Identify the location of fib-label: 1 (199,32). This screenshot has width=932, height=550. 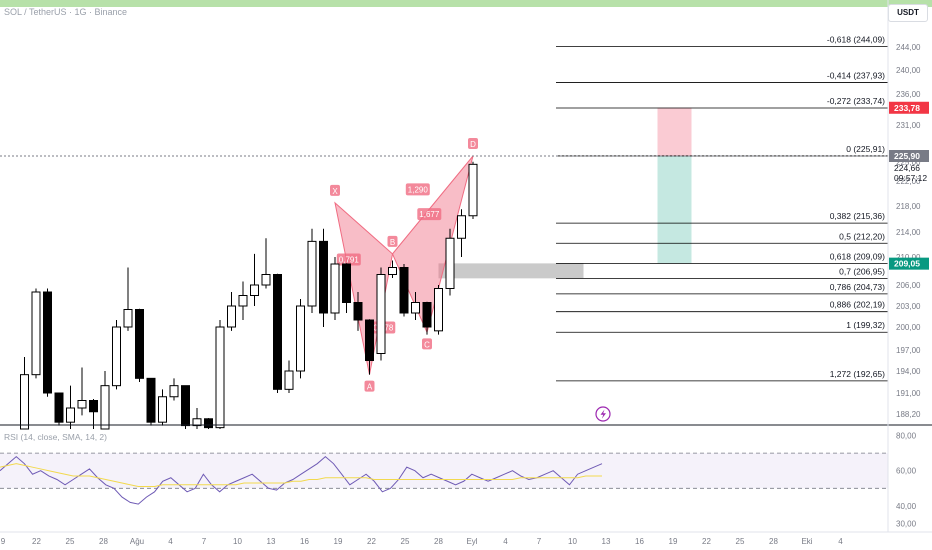
(865, 325).